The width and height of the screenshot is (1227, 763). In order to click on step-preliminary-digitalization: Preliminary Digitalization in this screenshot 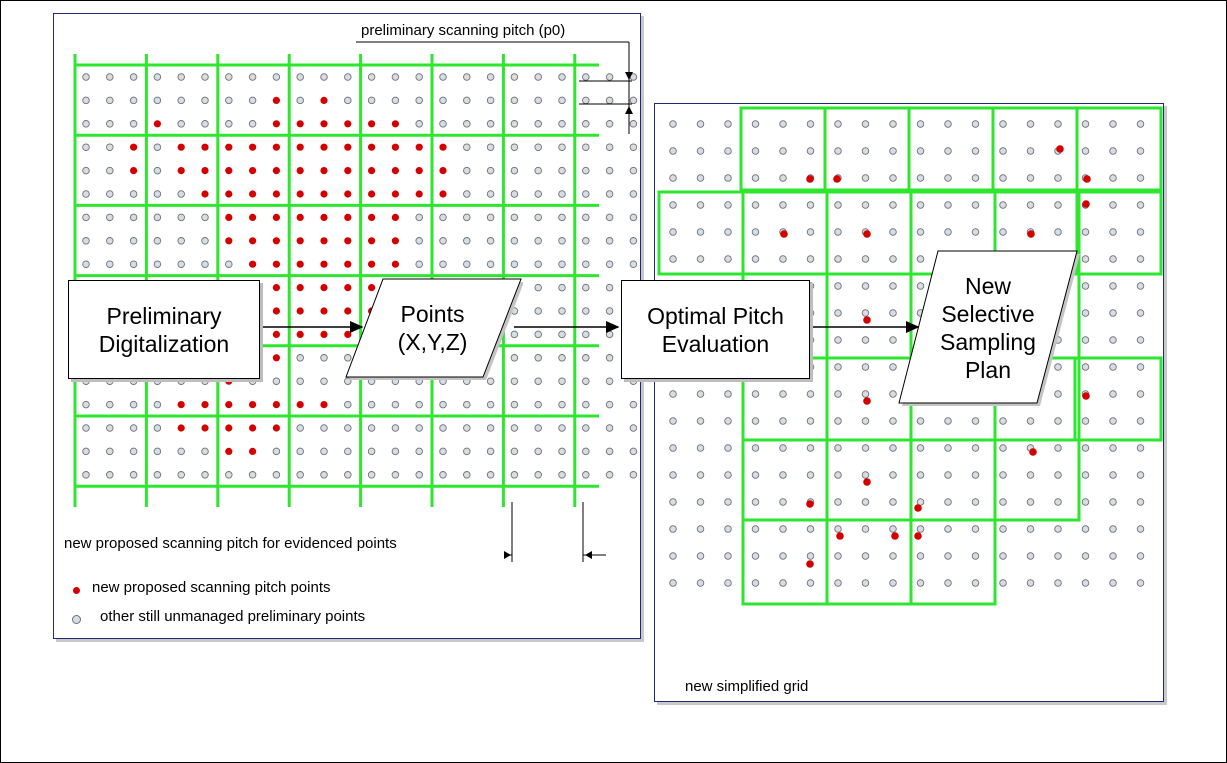, I will do `click(164, 329)`.